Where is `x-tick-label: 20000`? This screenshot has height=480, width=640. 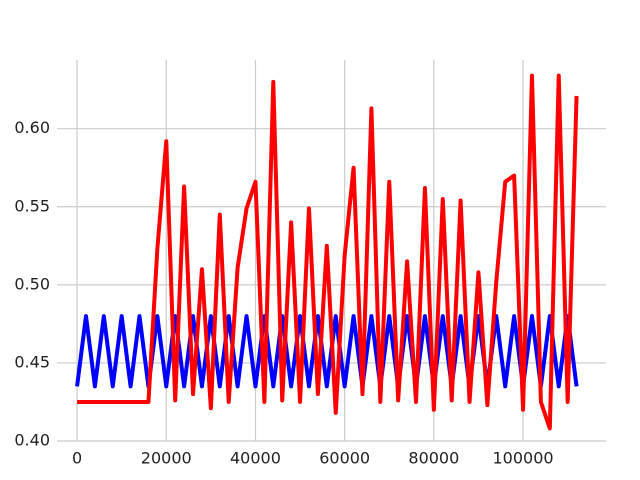 x-tick-label: 20000 is located at coordinates (166, 458).